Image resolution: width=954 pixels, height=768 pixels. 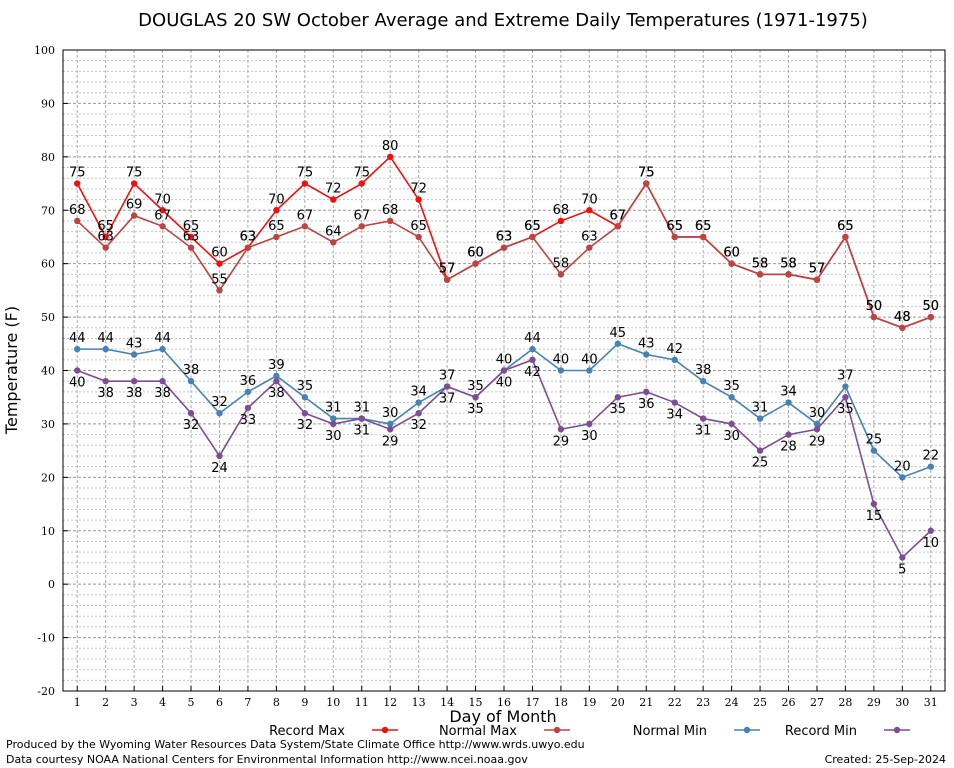 What do you see at coordinates (333, 189) in the screenshot?
I see `data-label: 72` at bounding box center [333, 189].